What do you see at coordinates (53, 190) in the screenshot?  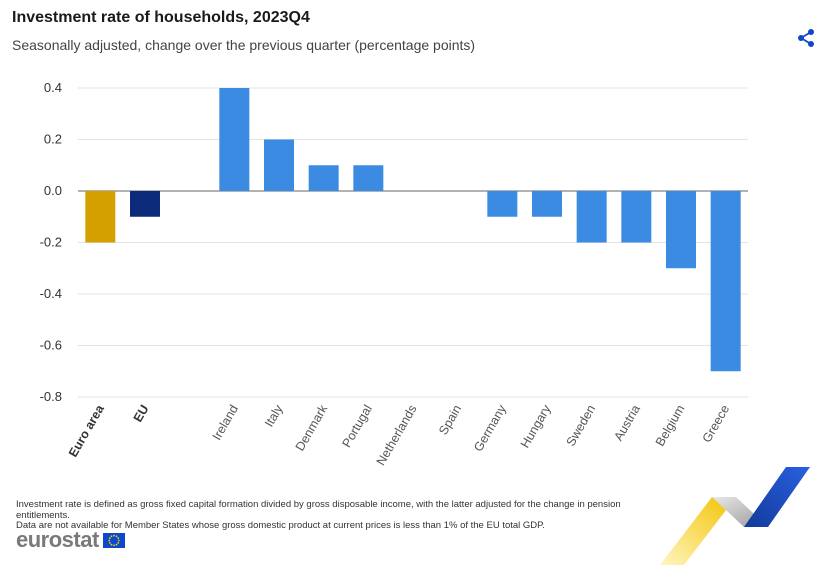 I see `y-tick-label: 0.0` at bounding box center [53, 190].